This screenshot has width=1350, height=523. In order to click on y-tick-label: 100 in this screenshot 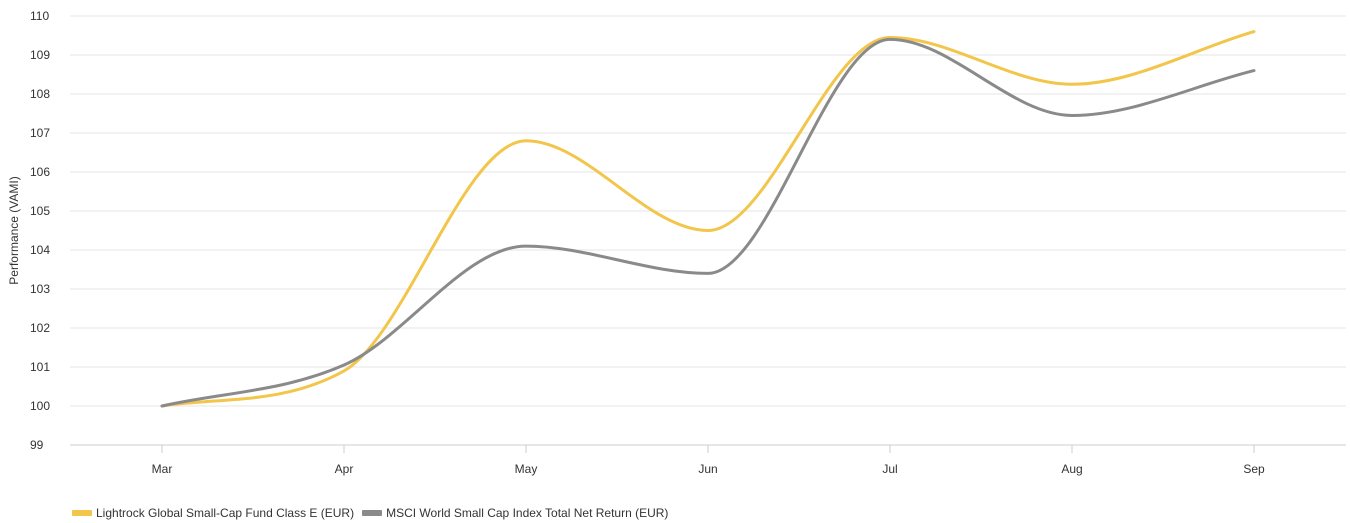, I will do `click(40, 406)`.